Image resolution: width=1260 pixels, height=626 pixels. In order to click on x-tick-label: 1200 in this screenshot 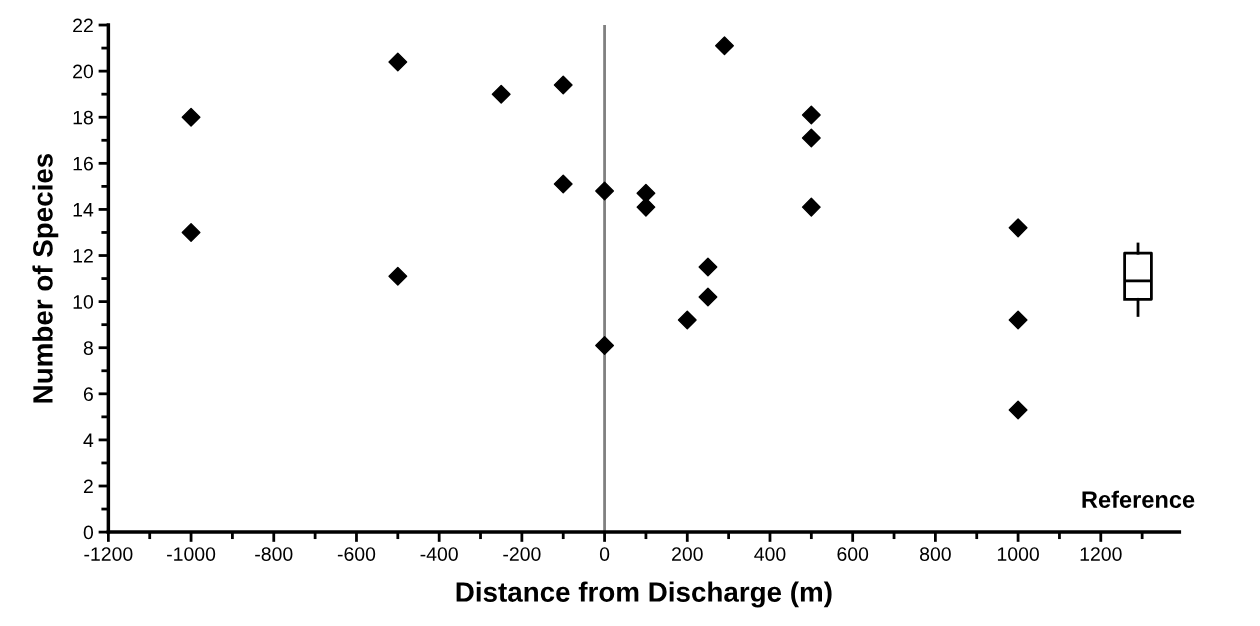, I will do `click(1101, 554)`.